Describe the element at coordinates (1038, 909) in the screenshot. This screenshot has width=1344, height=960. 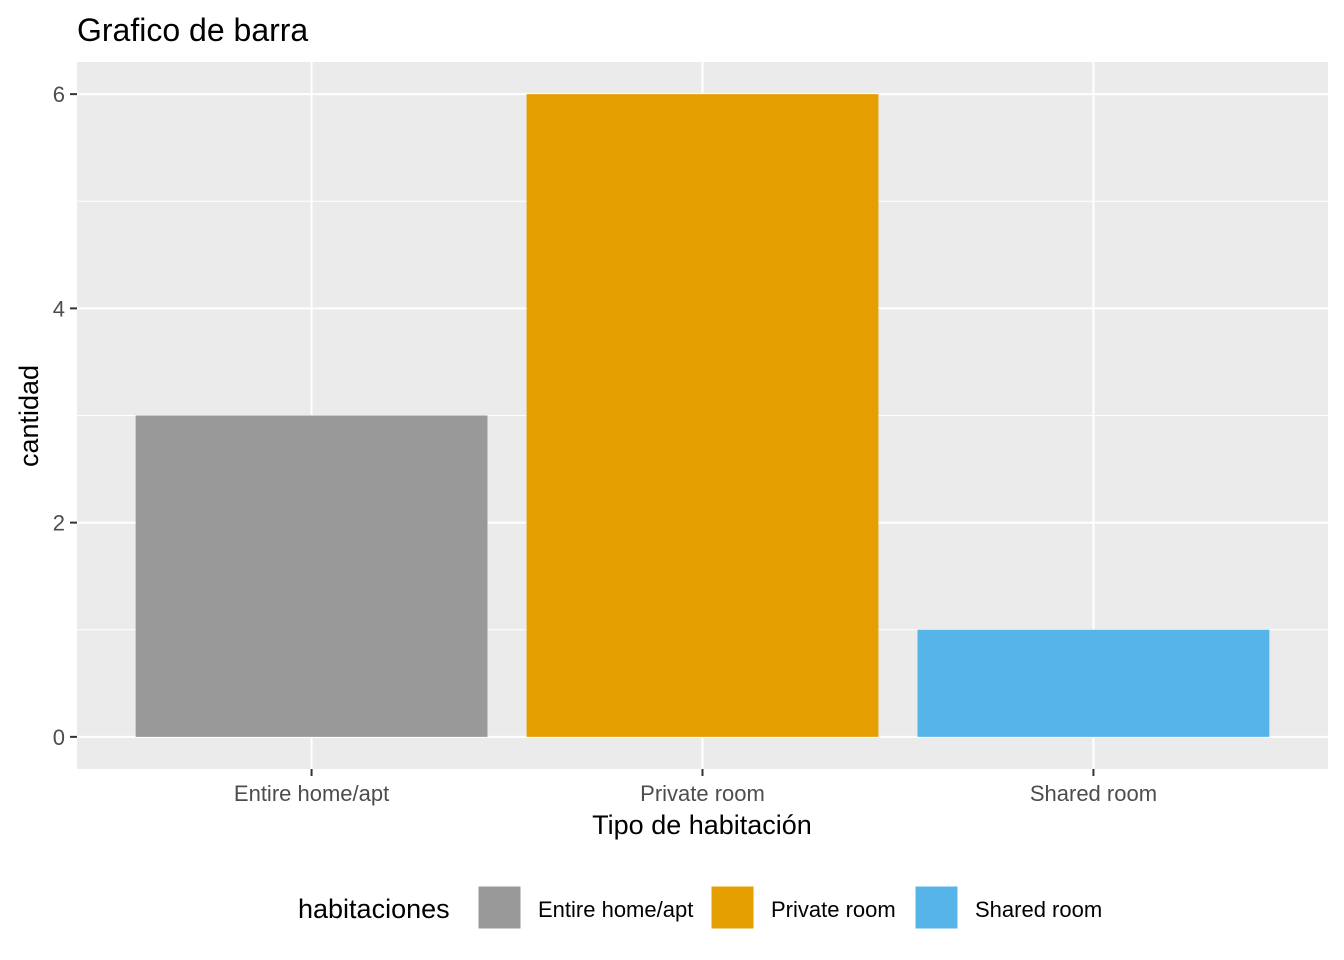
I see `legend-label-shared-room: Shared room` at that location.